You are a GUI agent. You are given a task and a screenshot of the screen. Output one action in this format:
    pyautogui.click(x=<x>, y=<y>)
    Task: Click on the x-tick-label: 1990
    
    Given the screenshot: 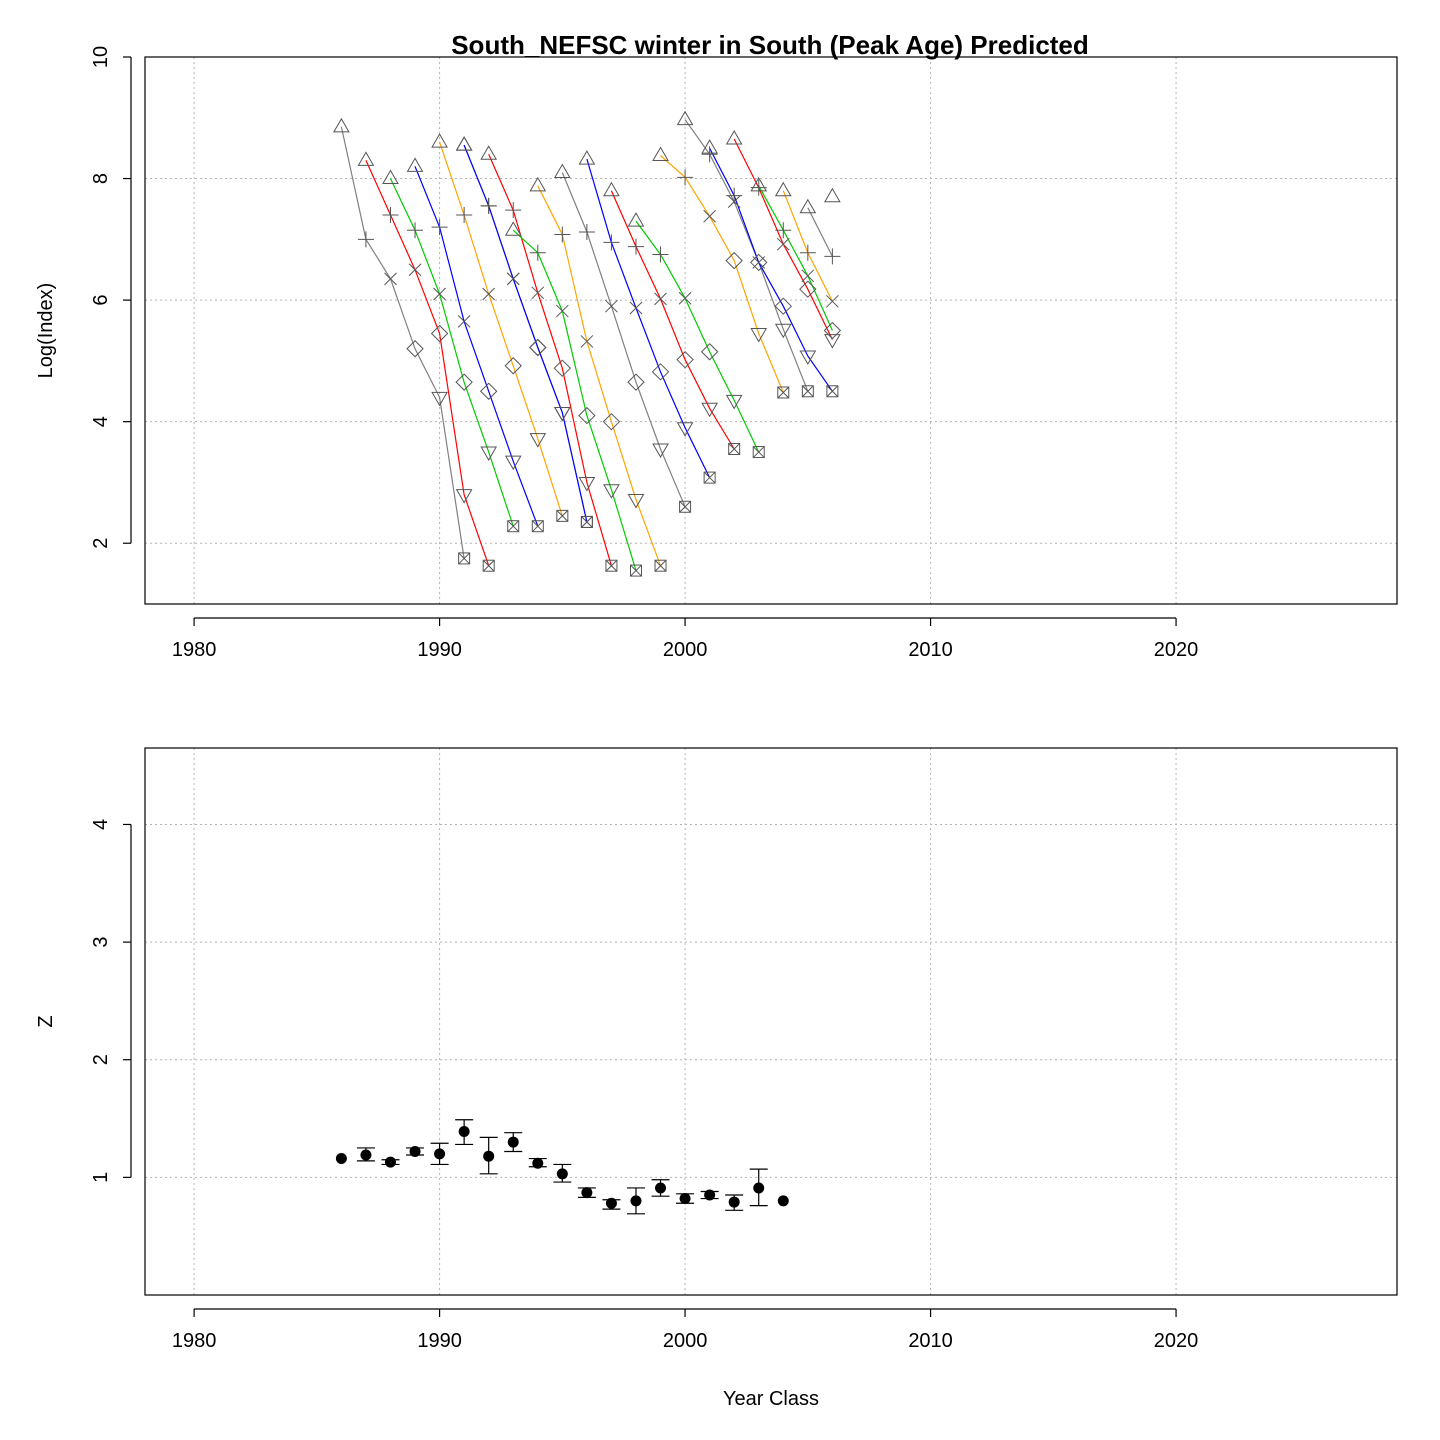 What is the action you would take?
    pyautogui.click(x=439, y=650)
    